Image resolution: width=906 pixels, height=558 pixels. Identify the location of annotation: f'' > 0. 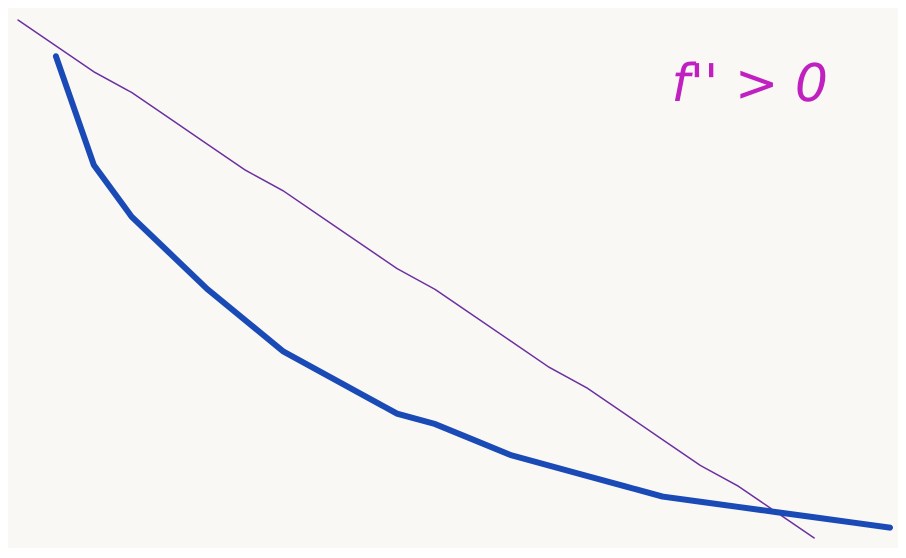
(749, 84).